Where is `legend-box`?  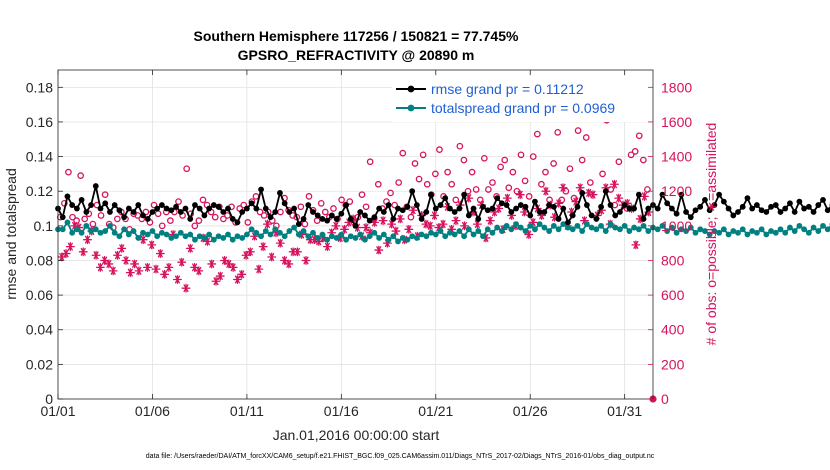
legend-box is located at coordinates (520, 99).